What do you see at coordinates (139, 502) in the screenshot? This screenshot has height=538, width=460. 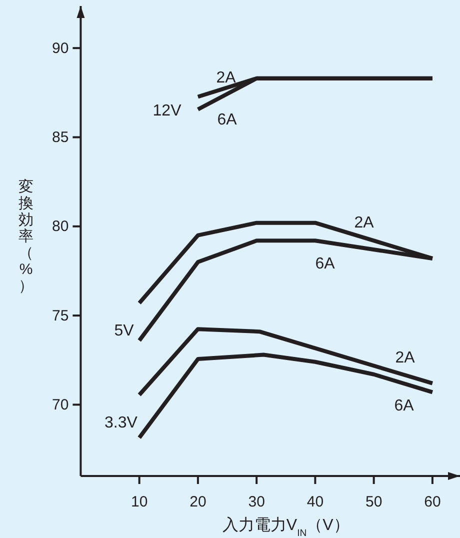 I see `x-tick-label: 10` at bounding box center [139, 502].